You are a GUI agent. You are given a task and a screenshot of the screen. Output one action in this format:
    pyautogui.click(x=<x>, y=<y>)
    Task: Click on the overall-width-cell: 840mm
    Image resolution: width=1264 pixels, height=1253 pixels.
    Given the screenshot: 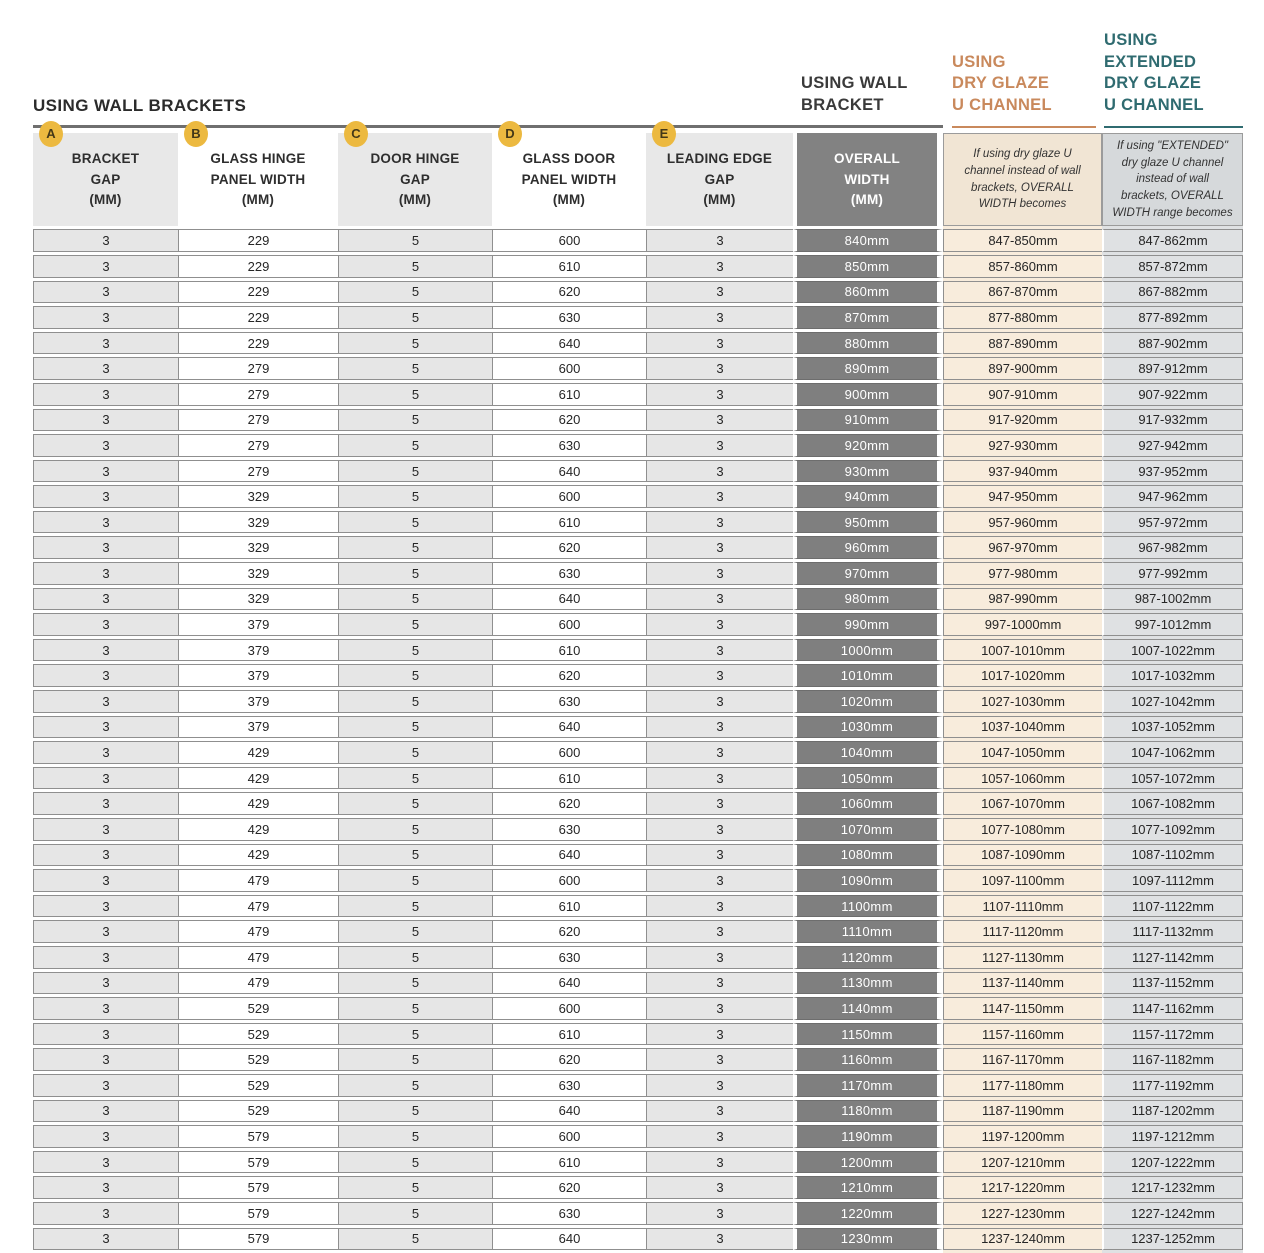 What is the action you would take?
    pyautogui.click(x=868, y=240)
    